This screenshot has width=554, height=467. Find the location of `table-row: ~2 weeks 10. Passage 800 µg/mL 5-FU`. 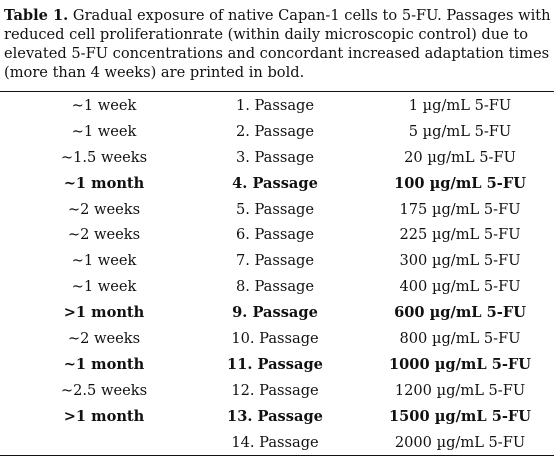

table-row: ~2 weeks 10. Passage 800 µg/mL 5-FU is located at coordinates (277, 339).